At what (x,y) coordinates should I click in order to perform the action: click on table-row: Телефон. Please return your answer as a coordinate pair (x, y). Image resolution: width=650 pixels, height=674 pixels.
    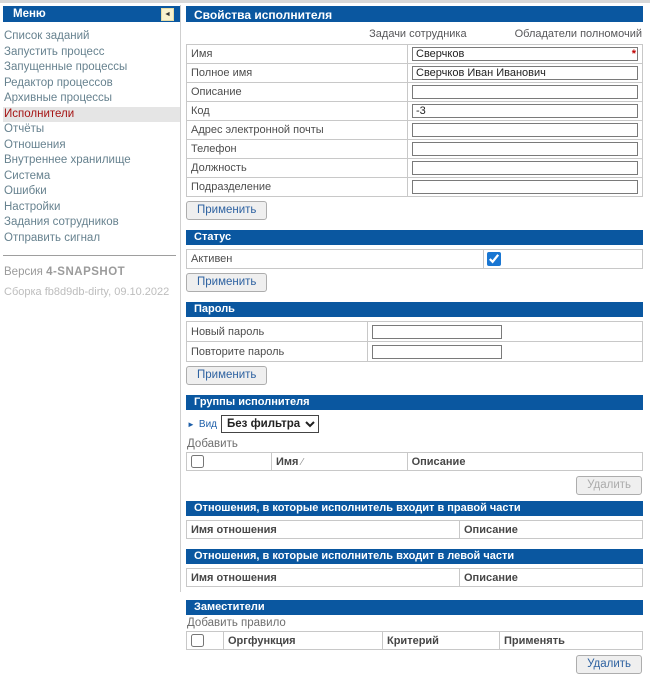
    Looking at the image, I should click on (414, 149).